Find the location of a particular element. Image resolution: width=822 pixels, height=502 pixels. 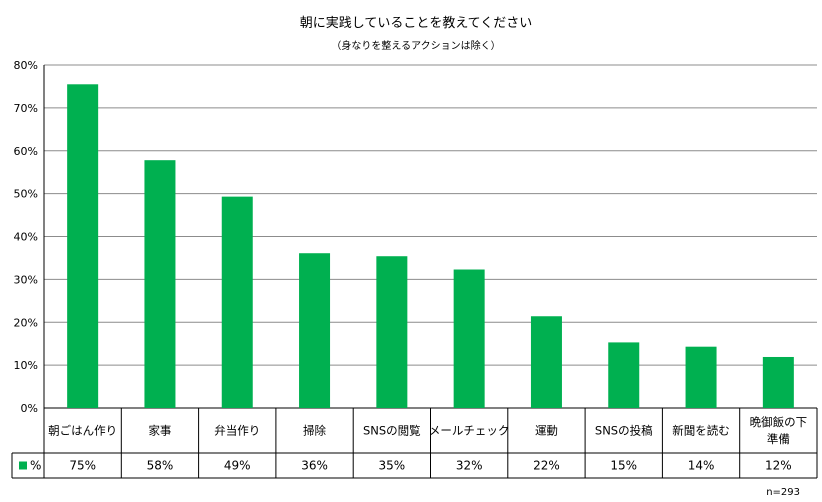

chart-subtitle: （身なりを整えるアクションは除く） is located at coordinates (415, 45).